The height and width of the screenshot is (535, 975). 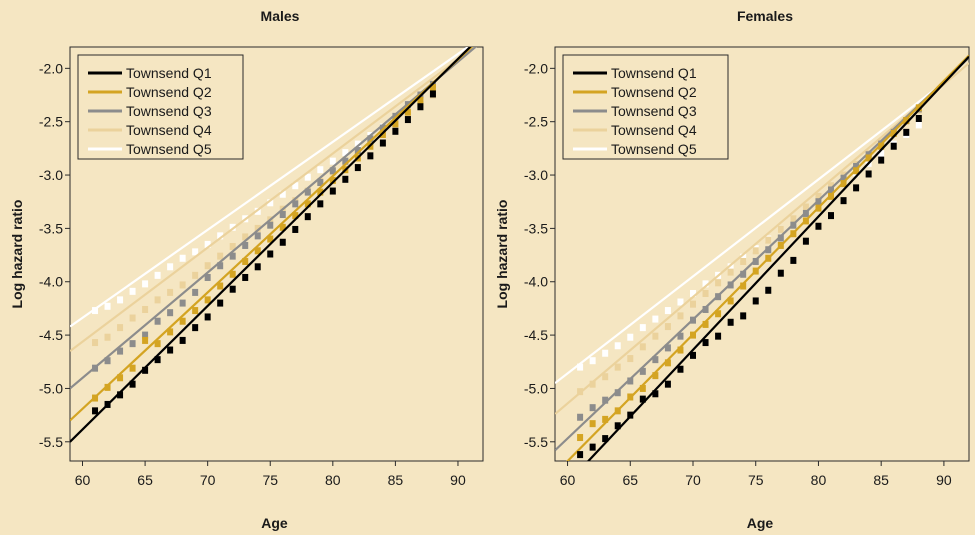 What do you see at coordinates (760, 523) in the screenshot?
I see `x-axis-title: Age` at bounding box center [760, 523].